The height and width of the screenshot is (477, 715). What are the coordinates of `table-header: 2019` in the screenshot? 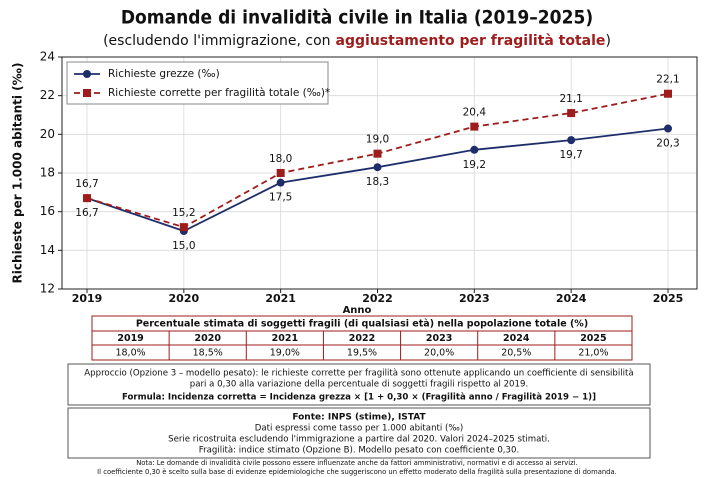 It's located at (130, 338).